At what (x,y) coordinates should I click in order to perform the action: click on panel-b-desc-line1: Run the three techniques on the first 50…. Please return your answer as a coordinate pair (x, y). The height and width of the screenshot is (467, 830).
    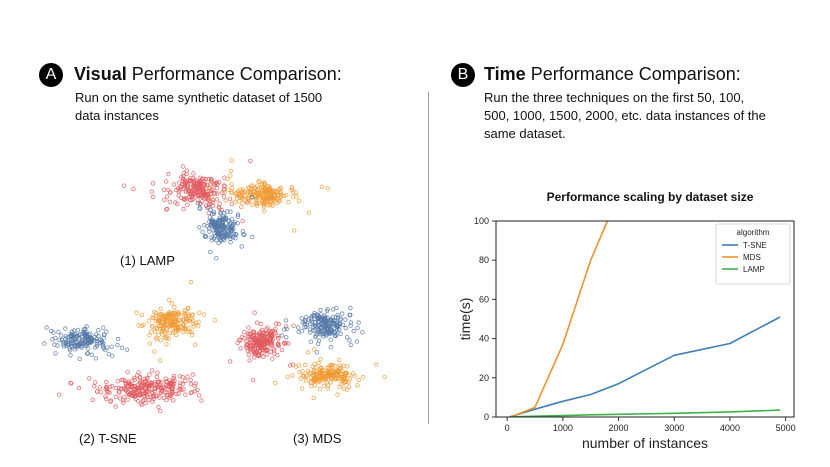
    Looking at the image, I should click on (614, 97).